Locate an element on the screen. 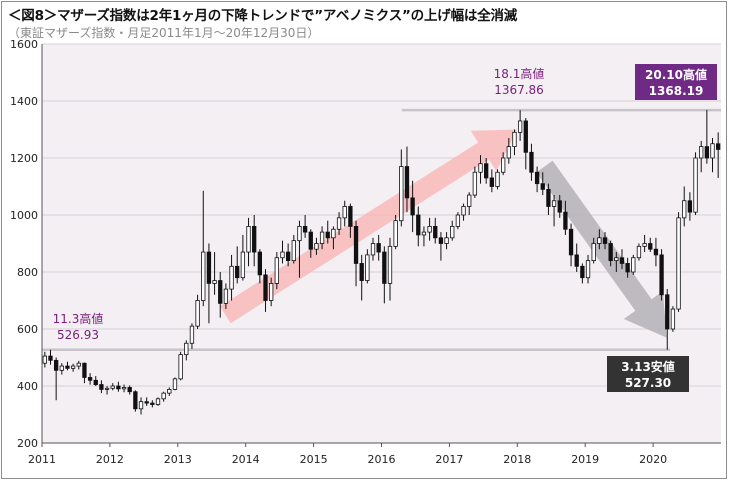  x-tick-label: 2017 is located at coordinates (449, 459).